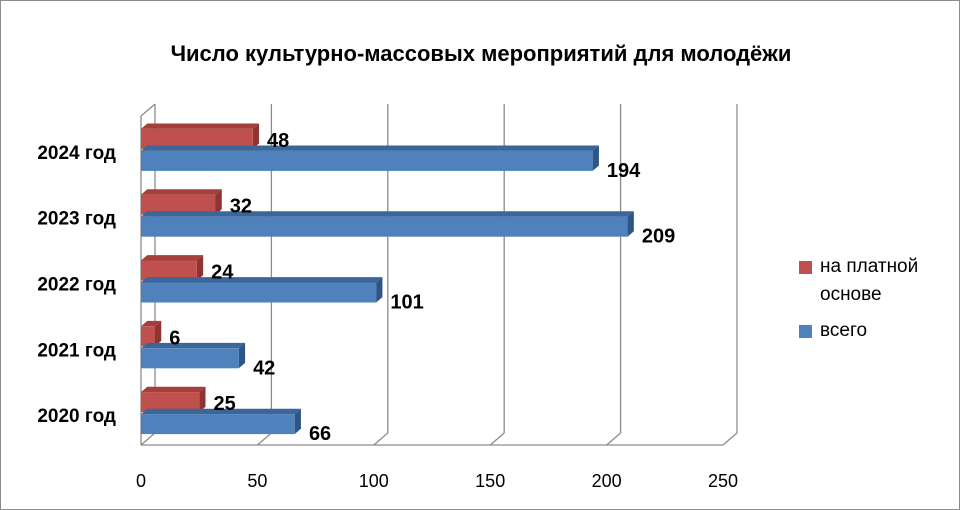  What do you see at coordinates (76, 219) in the screenshot?
I see `category-label: 2023 год` at bounding box center [76, 219].